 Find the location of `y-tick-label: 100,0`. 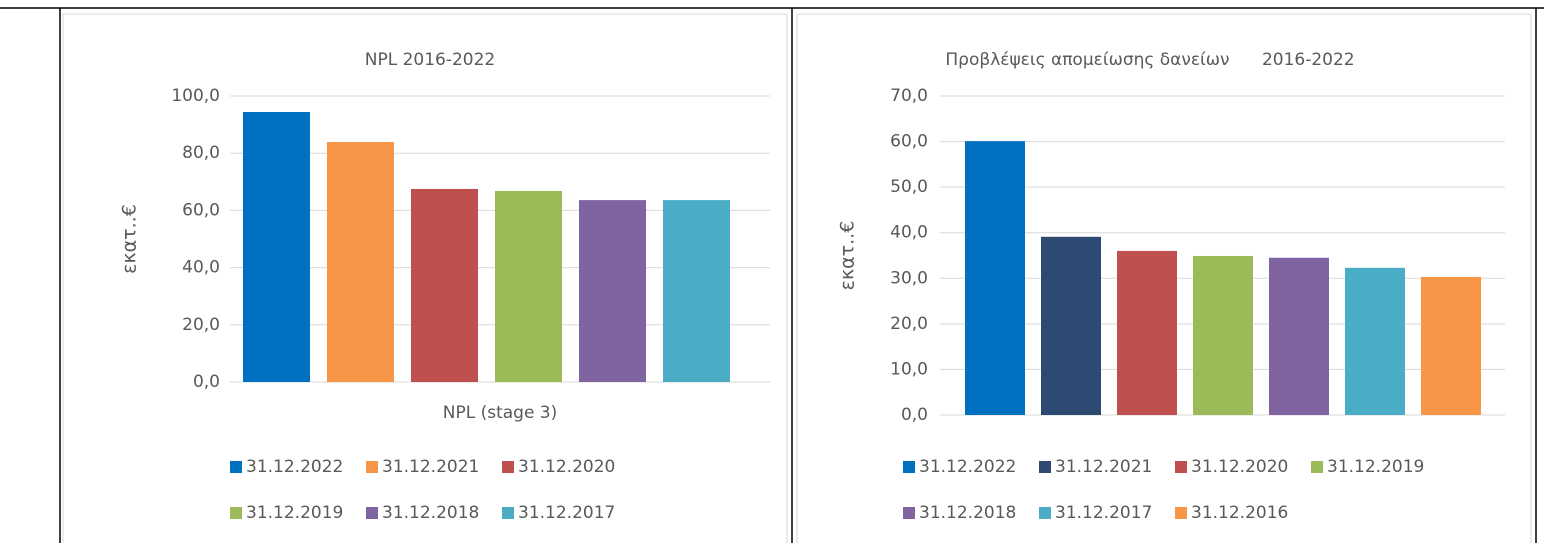

y-tick-label: 100,0 is located at coordinates (195, 96).